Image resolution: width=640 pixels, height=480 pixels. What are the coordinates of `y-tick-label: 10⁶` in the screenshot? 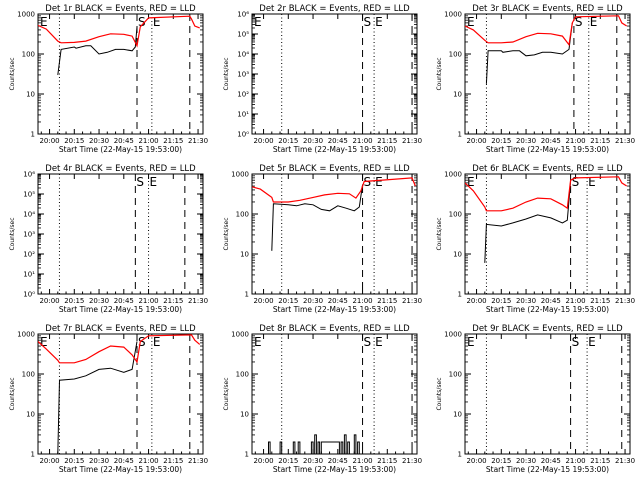 It's located at (29, 175).